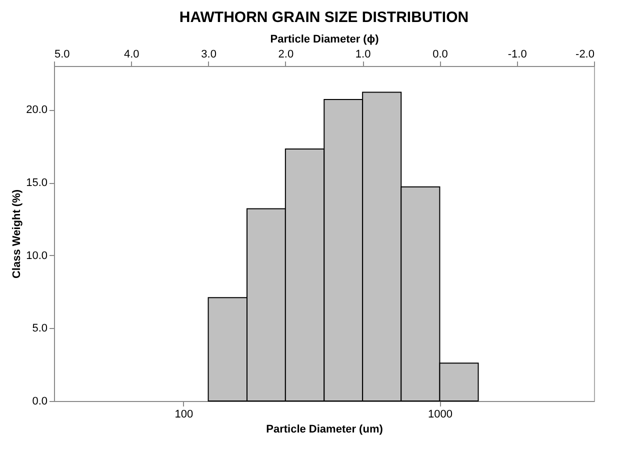  What do you see at coordinates (184, 414) in the screenshot?
I see `x-tick-label: 100` at bounding box center [184, 414].